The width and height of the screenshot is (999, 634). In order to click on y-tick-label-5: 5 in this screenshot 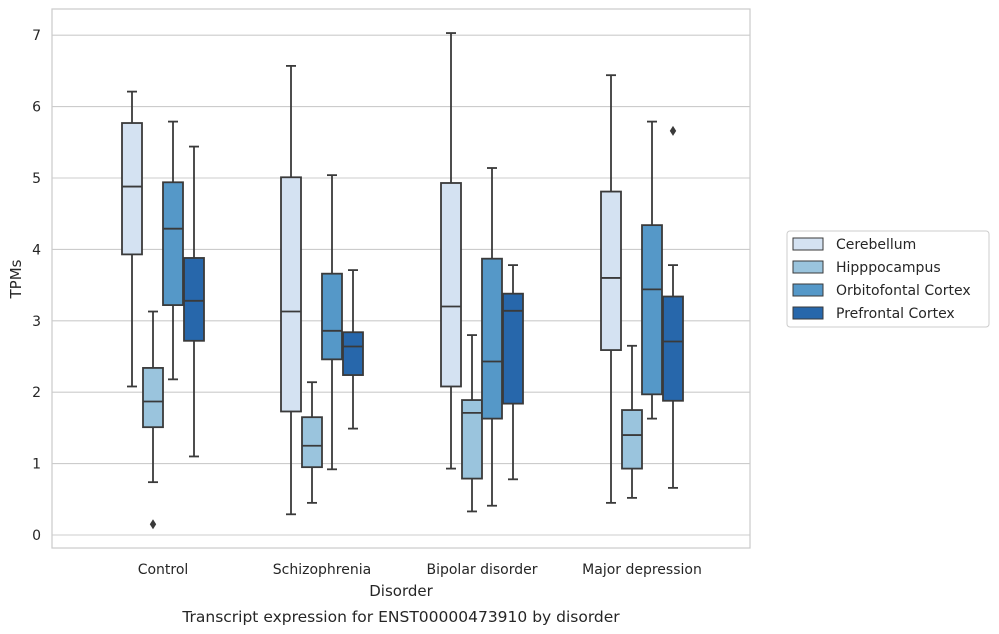, I will do `click(36, 179)`.